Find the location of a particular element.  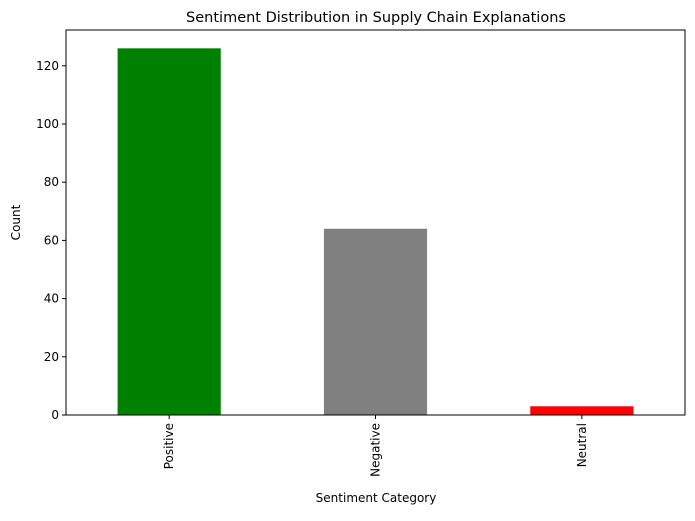

x-axis-ticks: Positive Negative Neutral is located at coordinates (375, 446).